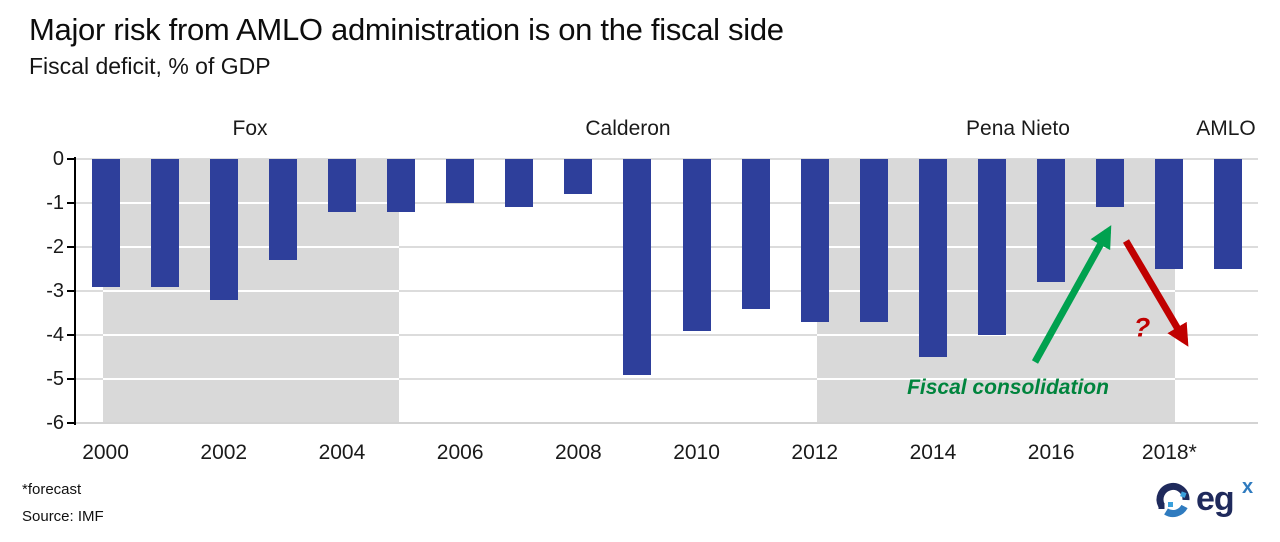 This screenshot has width=1280, height=542. What do you see at coordinates (105, 452) in the screenshot?
I see `x-tick-label-2000: 2000` at bounding box center [105, 452].